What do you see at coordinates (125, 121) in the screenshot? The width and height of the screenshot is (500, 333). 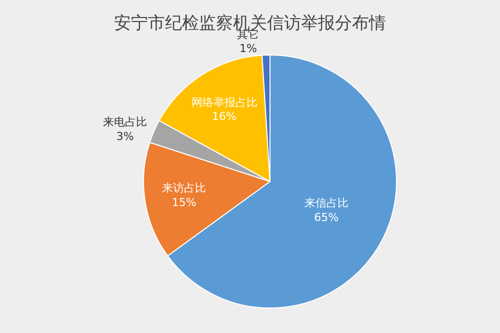 I see `slice-label: 来电占比` at bounding box center [125, 121].